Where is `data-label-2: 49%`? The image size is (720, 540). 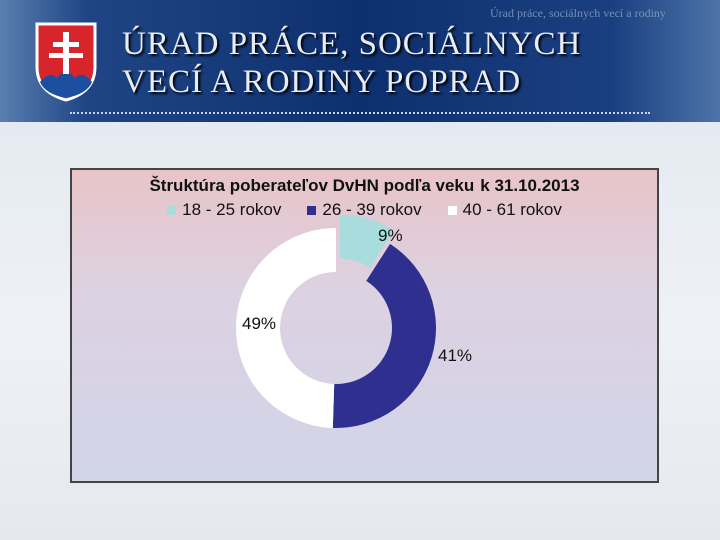 data-label-2: 49% is located at coordinates (259, 323).